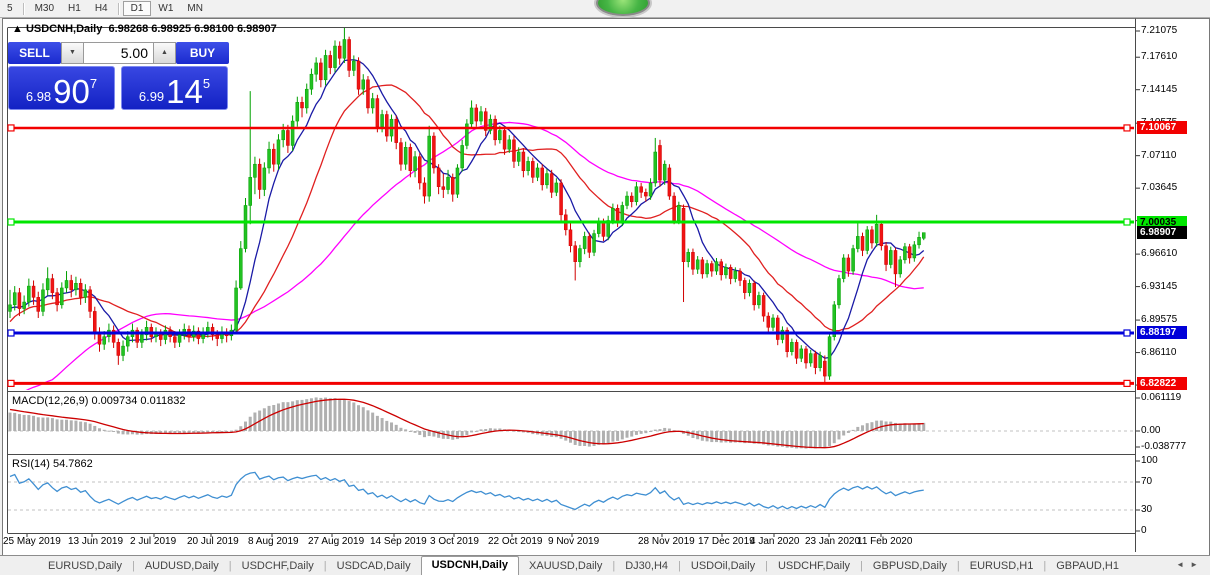 The image size is (1210, 575). Describe the element at coordinates (101, 8) in the screenshot. I see `timeframe-button-h4: H4` at that location.